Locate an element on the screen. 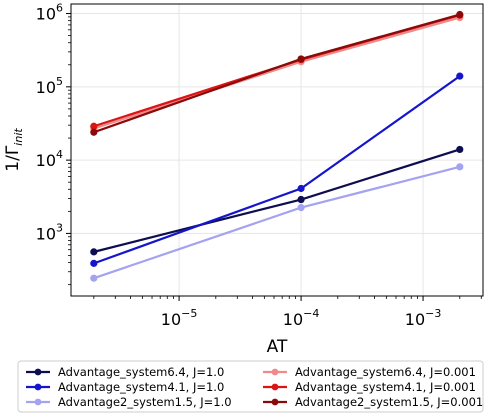 This screenshot has width=489, height=415. y-axis-label-main: 1/Γ is located at coordinates (13, 158).